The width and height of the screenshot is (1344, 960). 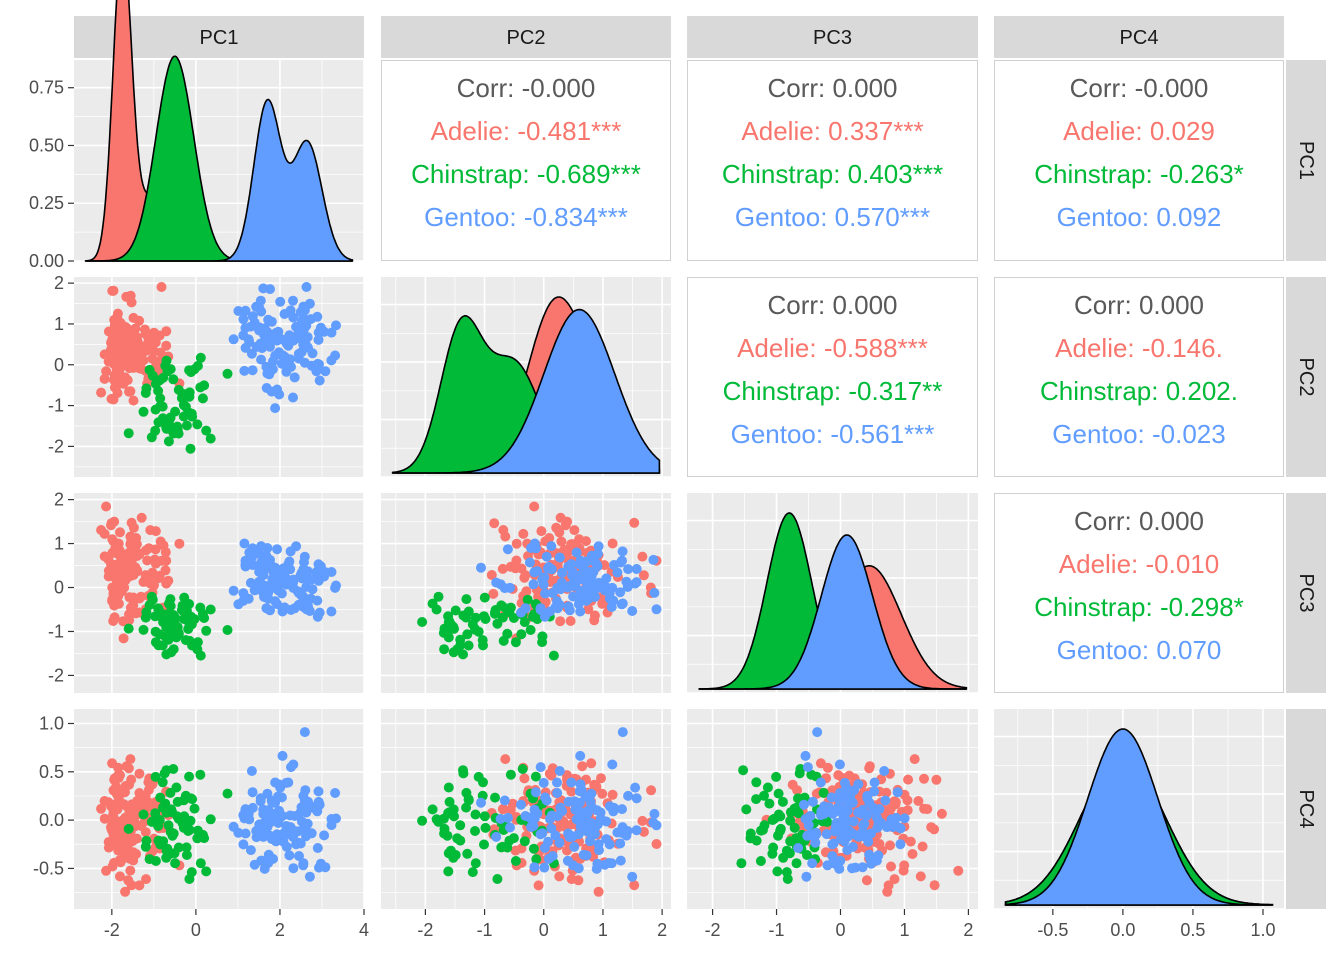 What do you see at coordinates (1139, 809) in the screenshot?
I see `density-panel-pc4` at bounding box center [1139, 809].